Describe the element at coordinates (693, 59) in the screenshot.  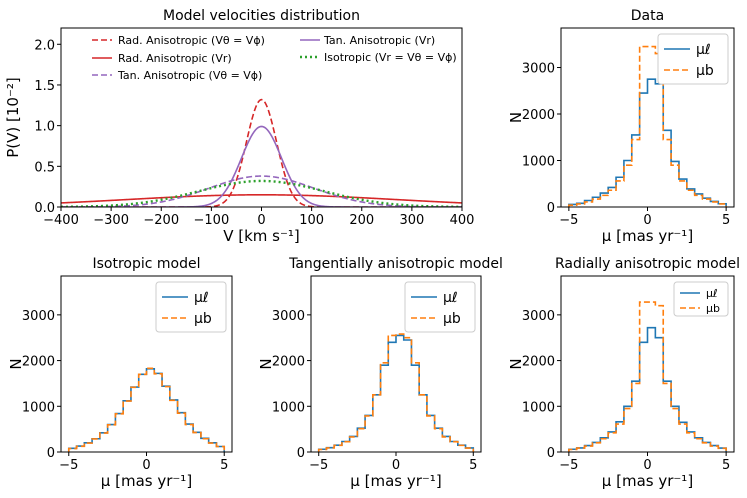
I see `legend-box` at that location.